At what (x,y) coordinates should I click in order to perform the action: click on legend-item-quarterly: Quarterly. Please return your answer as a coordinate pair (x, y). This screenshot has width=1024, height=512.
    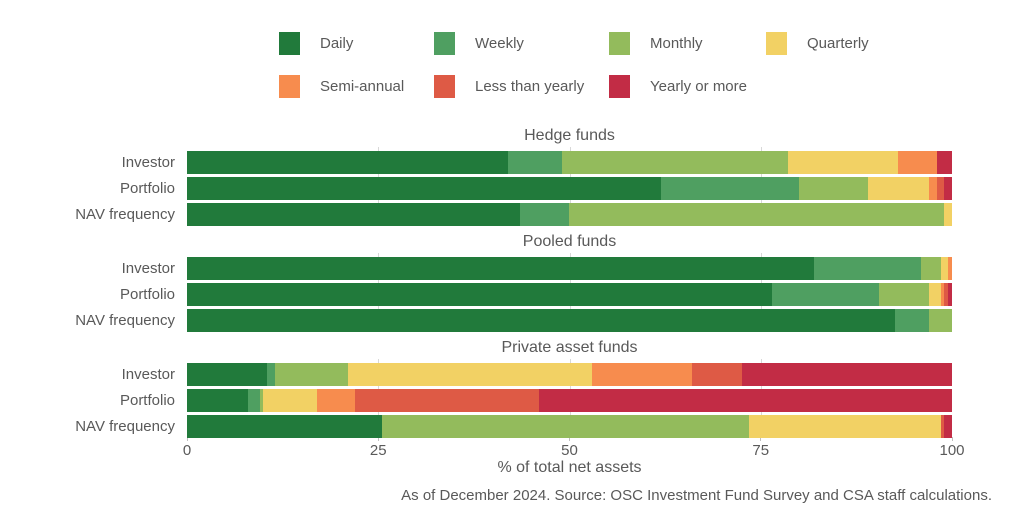
    Looking at the image, I should click on (817, 43).